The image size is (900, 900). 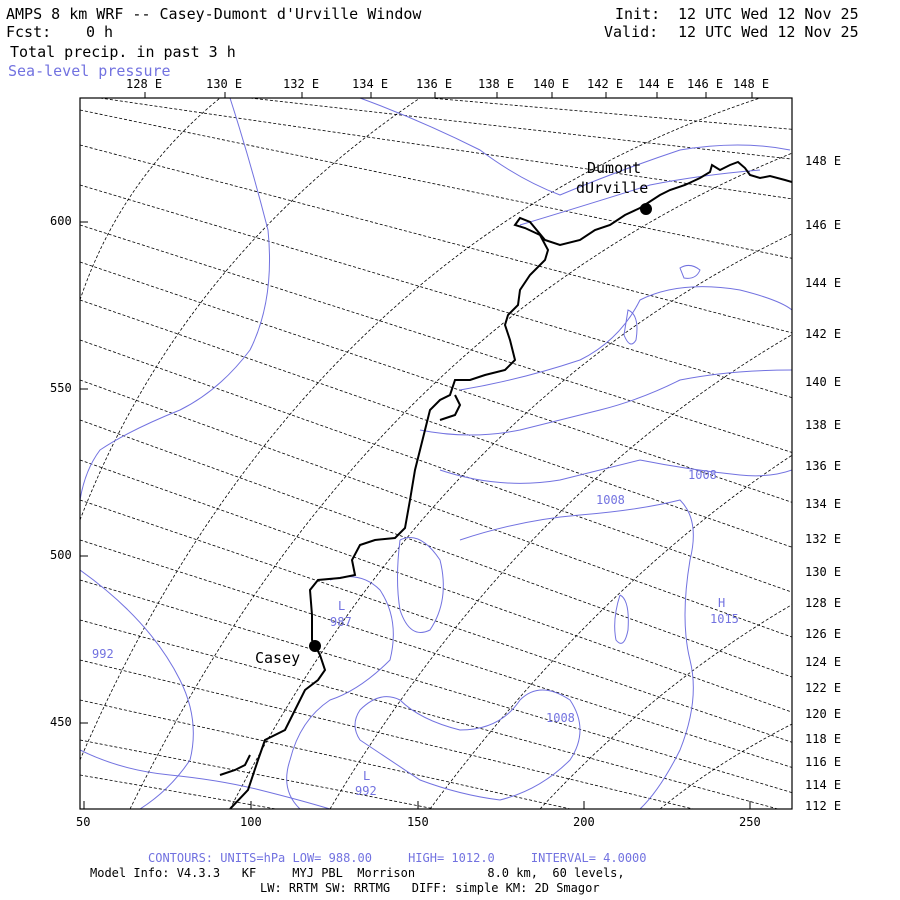 What do you see at coordinates (496, 84) in the screenshot?
I see `top-lon-label: 138 E` at bounding box center [496, 84].